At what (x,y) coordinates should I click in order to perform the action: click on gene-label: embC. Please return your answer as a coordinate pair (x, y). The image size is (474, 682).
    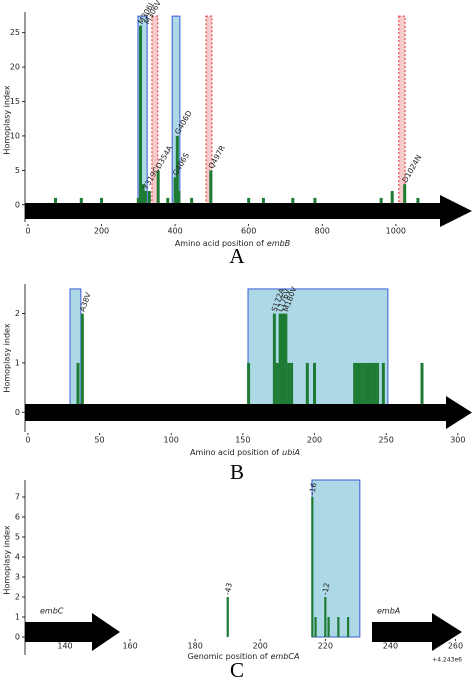
    Looking at the image, I should click on (52, 611).